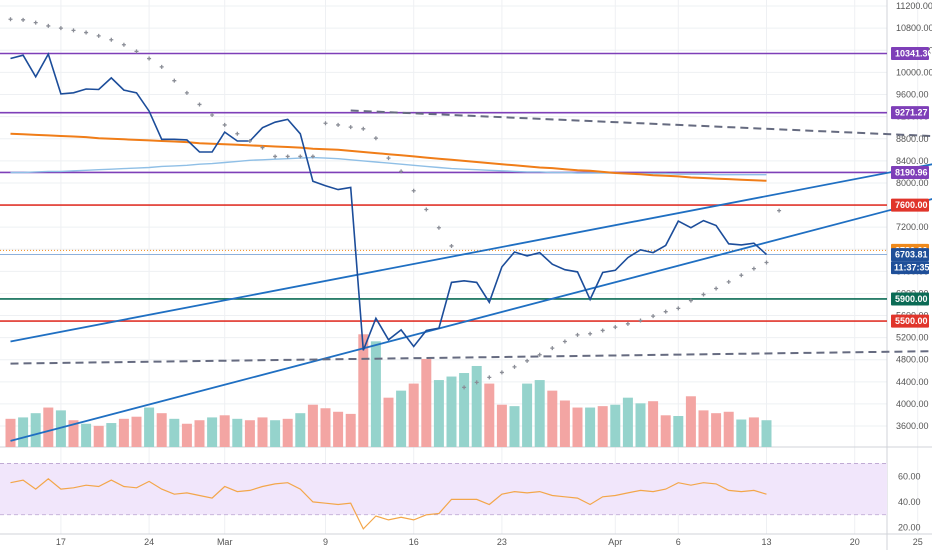 The height and width of the screenshot is (550, 932). What do you see at coordinates (388, 157) in the screenshot?
I see `ema-line` at bounding box center [388, 157].